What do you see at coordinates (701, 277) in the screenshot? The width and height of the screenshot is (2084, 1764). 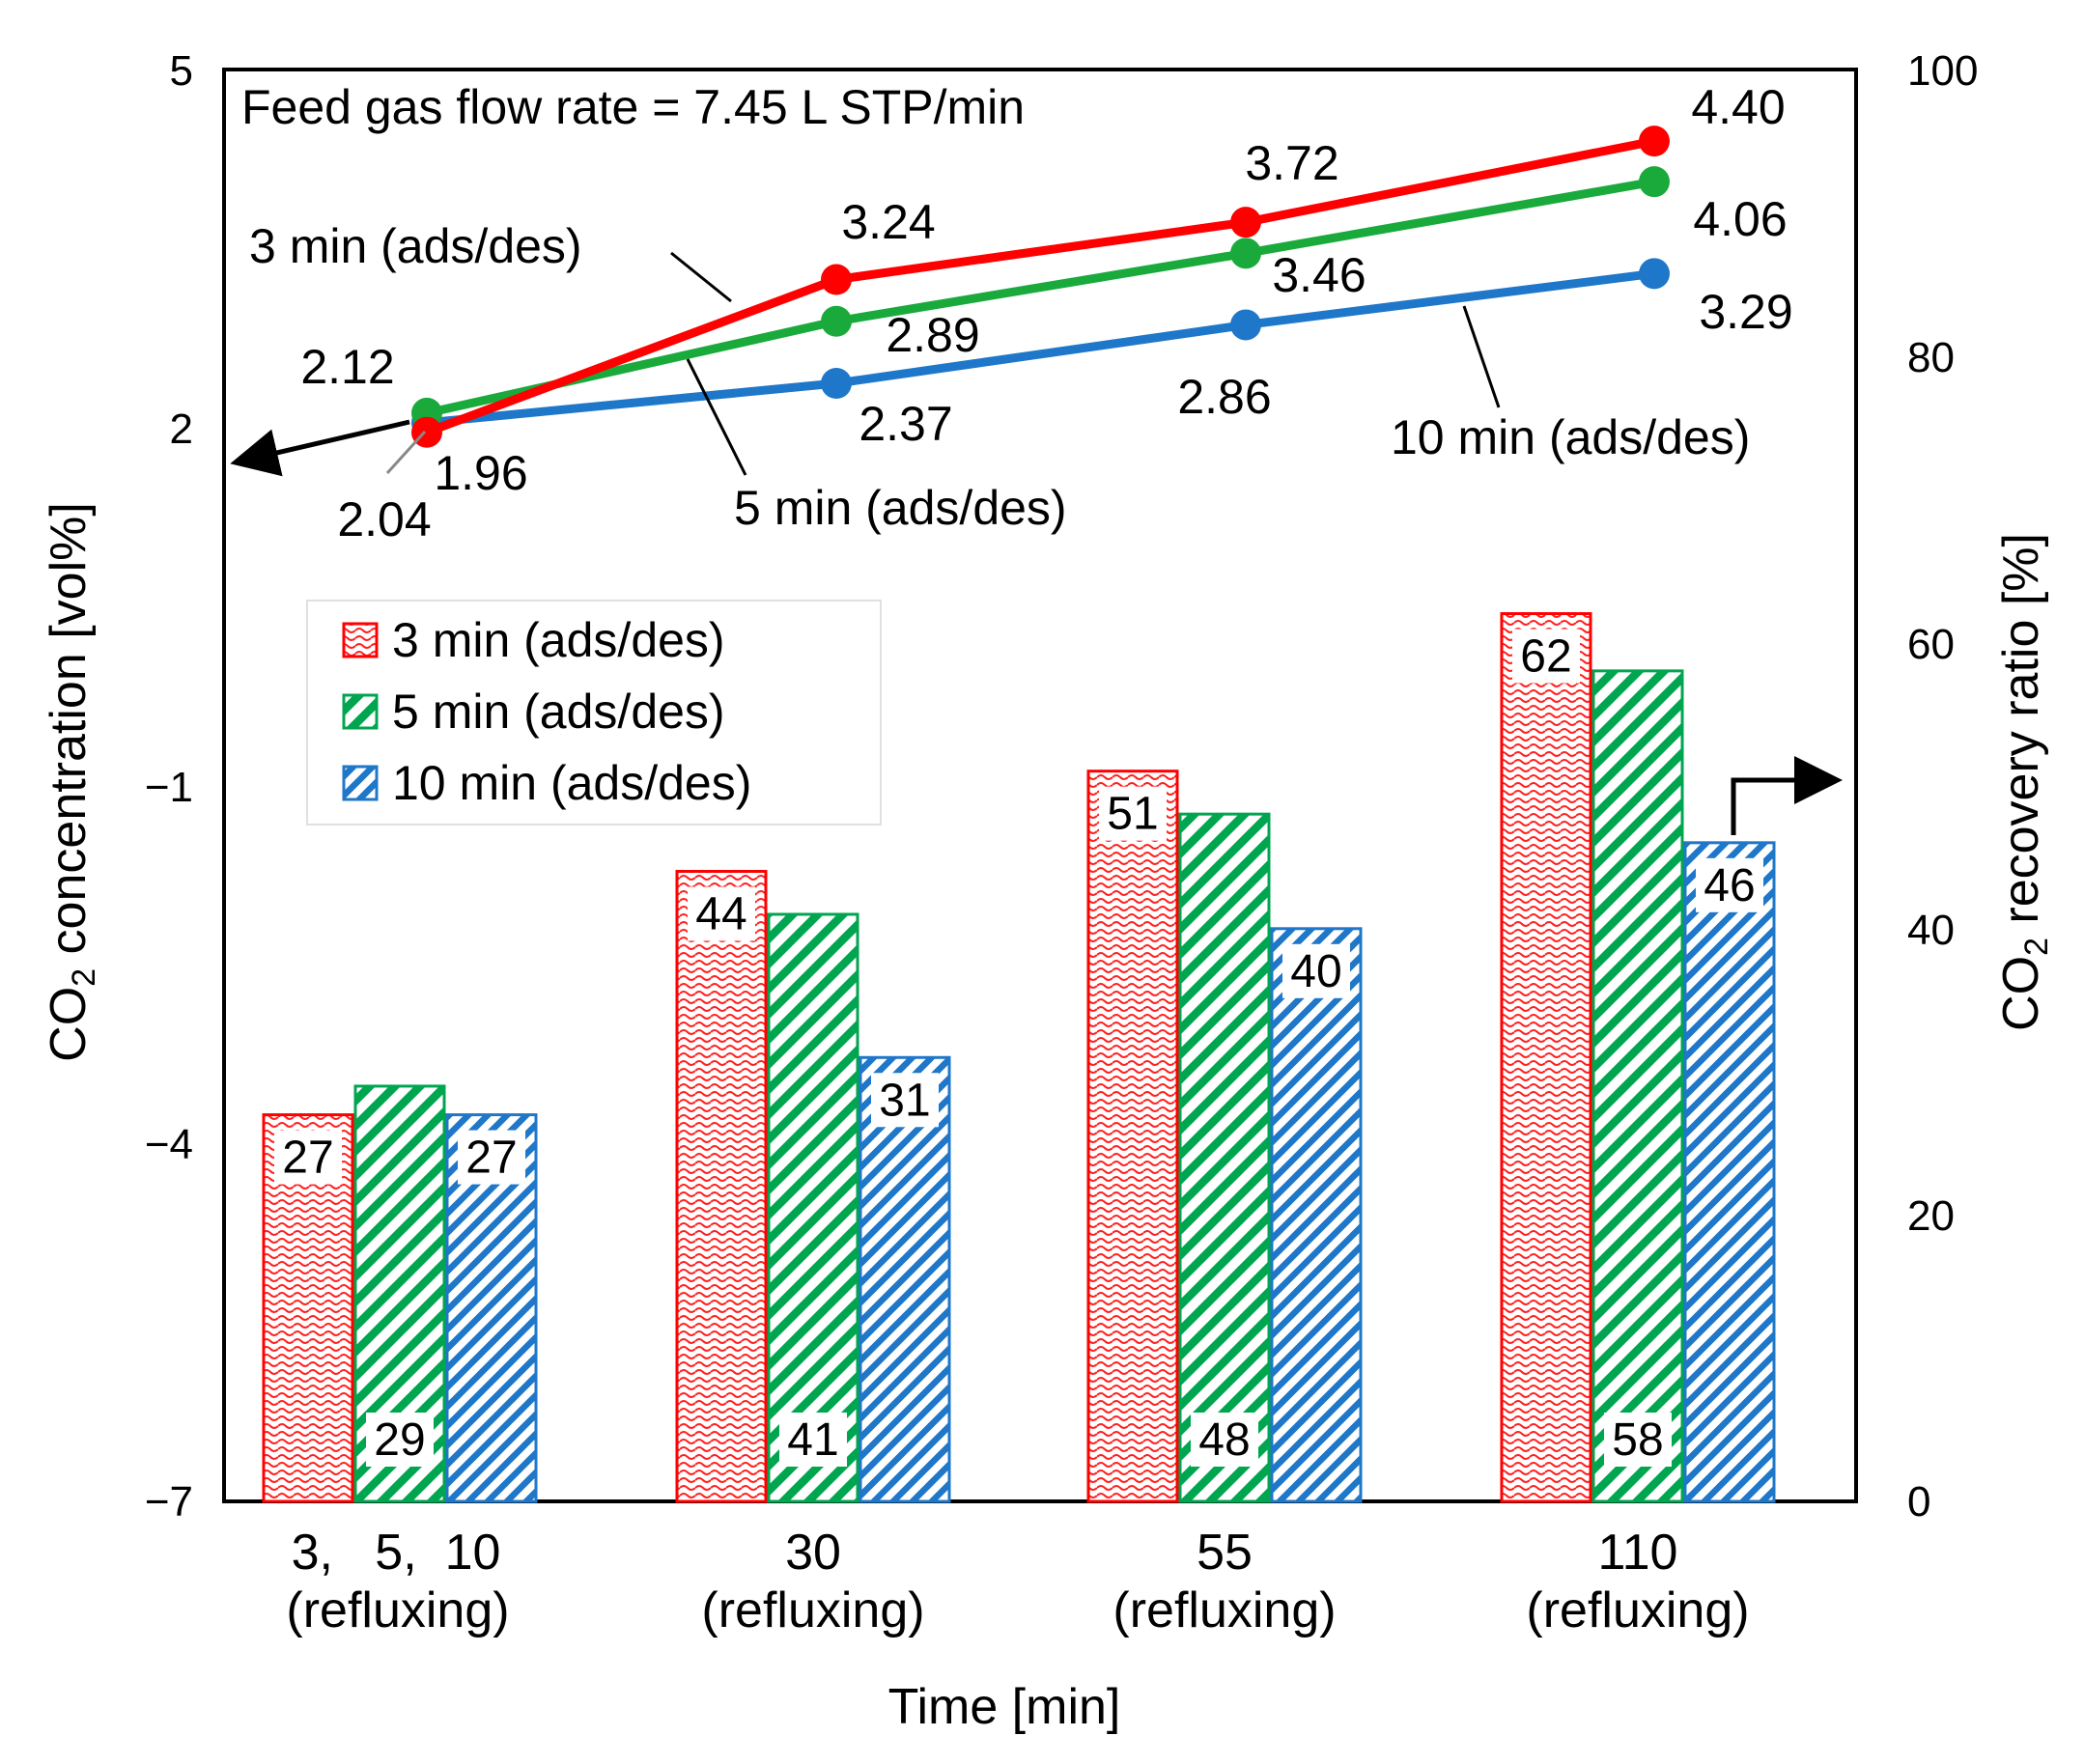 I see `leader-3min` at bounding box center [701, 277].